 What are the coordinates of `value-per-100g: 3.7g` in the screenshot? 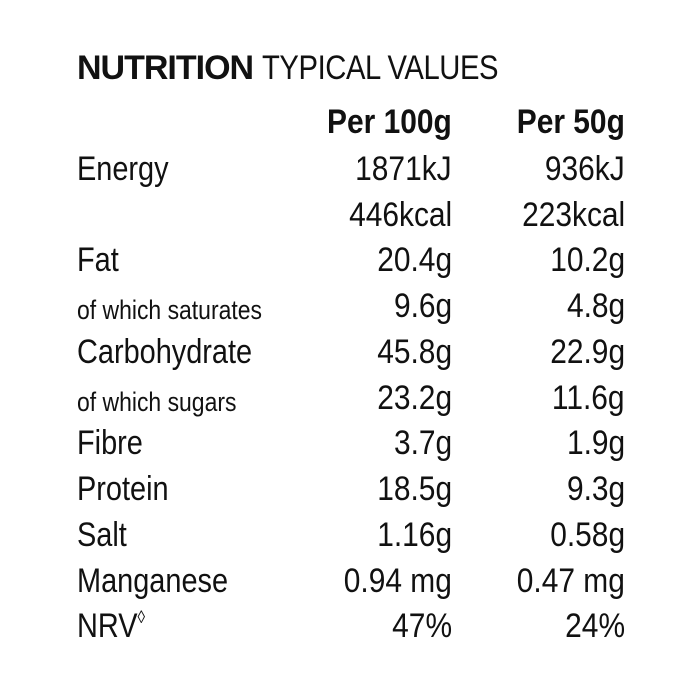 It's located at (422, 443).